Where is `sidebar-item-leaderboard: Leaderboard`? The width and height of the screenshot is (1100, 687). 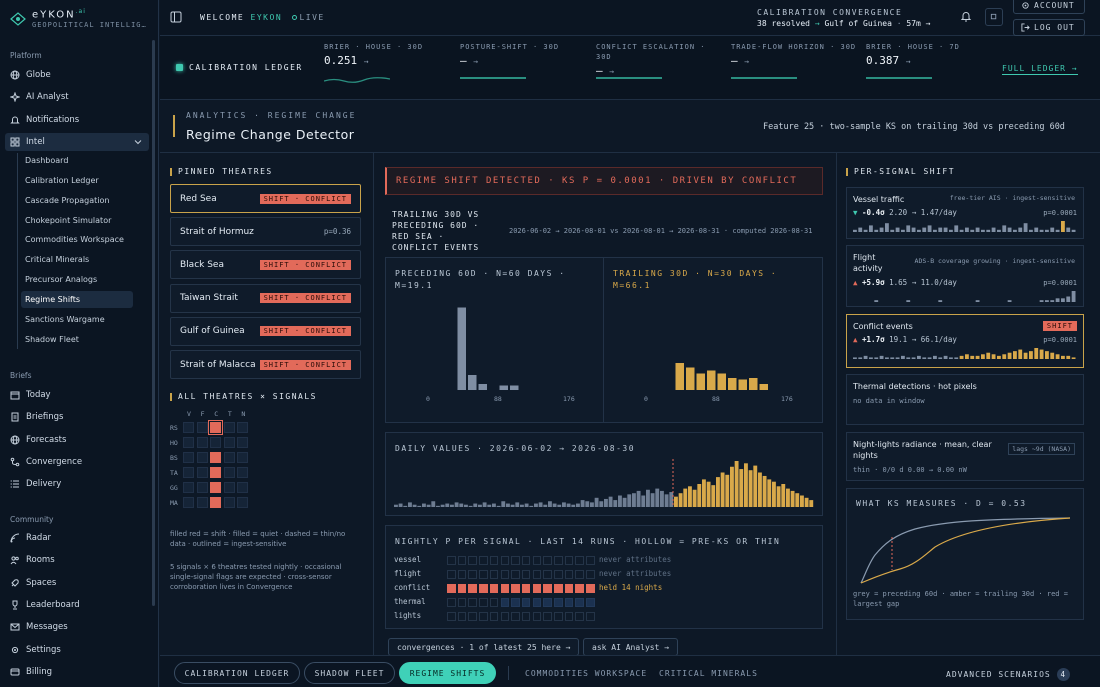
sidebar-item-leaderboard: Leaderboard is located at coordinates (80, 605).